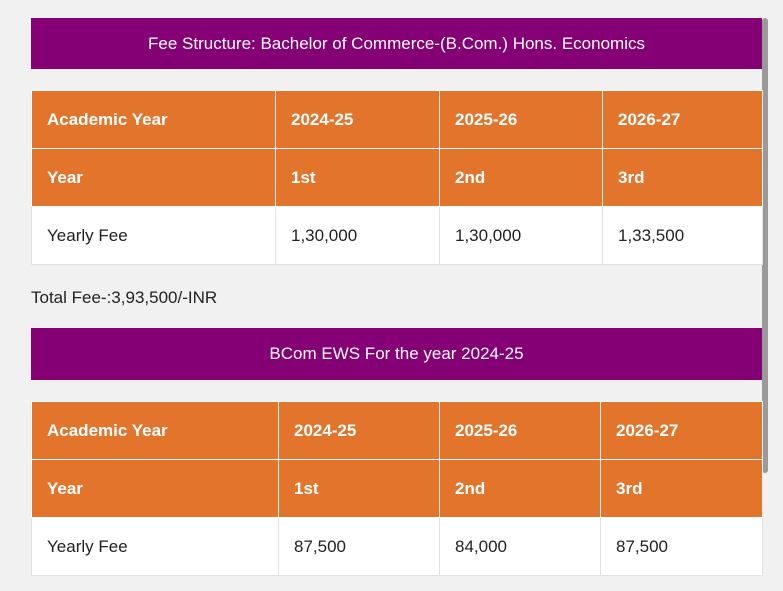  I want to click on table-row-yearly-fee: Yearly Fee 87,500 84,000 87,500, so click(397, 546).